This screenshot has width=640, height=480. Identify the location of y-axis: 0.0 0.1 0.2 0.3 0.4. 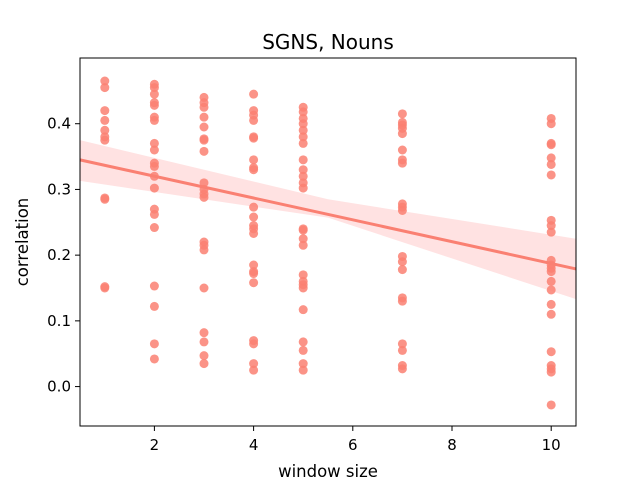
(63, 255).